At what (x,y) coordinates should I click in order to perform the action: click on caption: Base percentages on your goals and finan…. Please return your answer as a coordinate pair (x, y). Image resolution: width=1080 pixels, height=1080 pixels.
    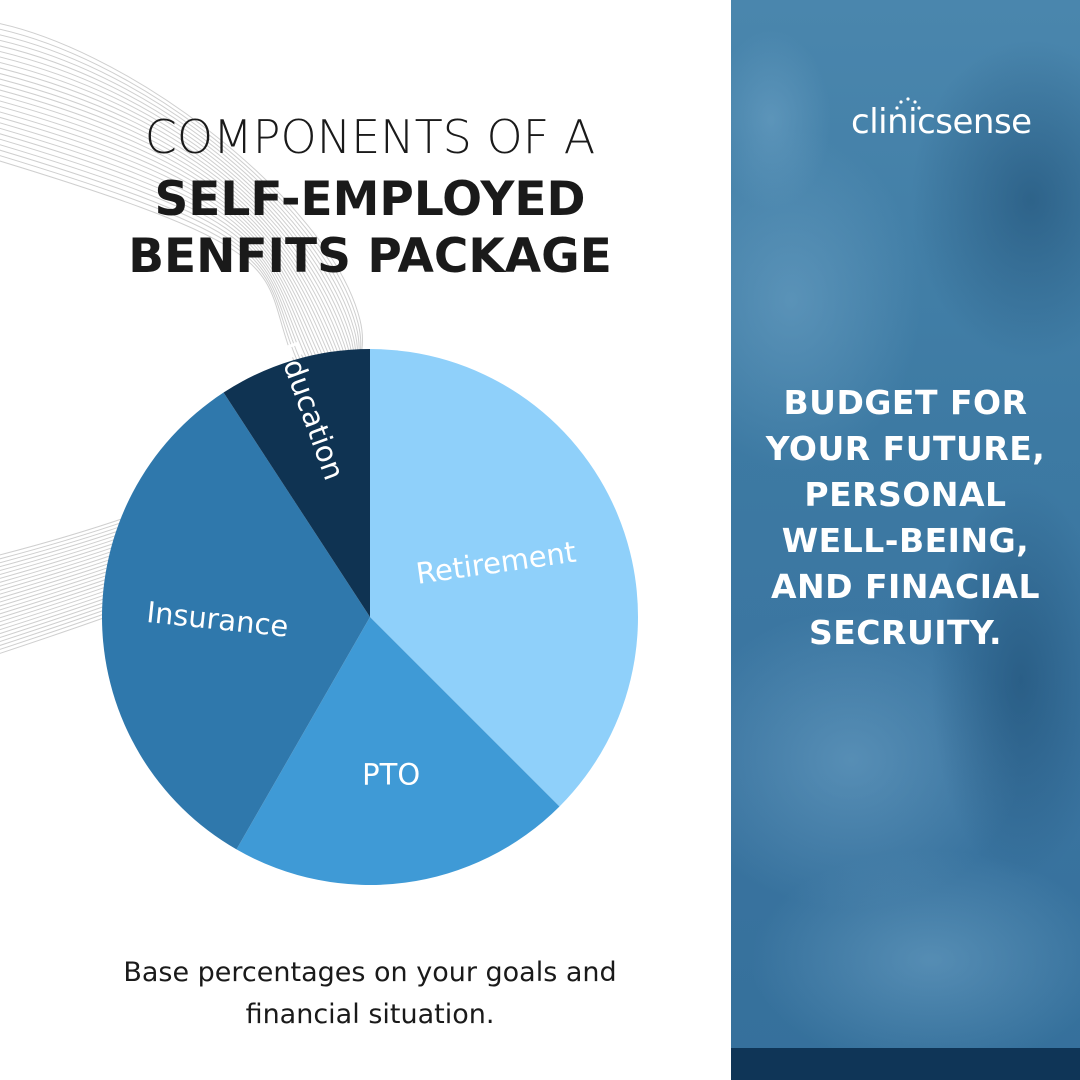
    Looking at the image, I should click on (370, 994).